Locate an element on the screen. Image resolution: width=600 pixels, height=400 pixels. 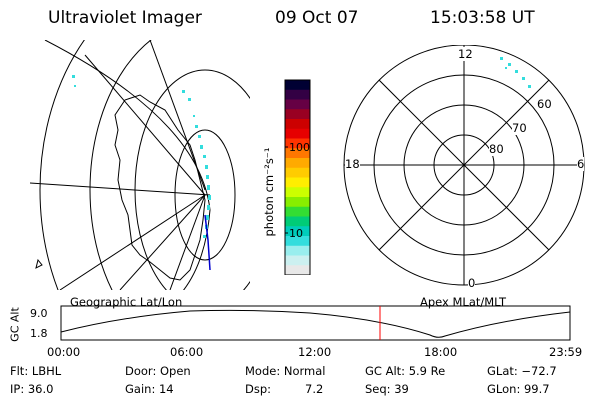
y-tick-9: 9.0 is located at coordinates (39, 313).